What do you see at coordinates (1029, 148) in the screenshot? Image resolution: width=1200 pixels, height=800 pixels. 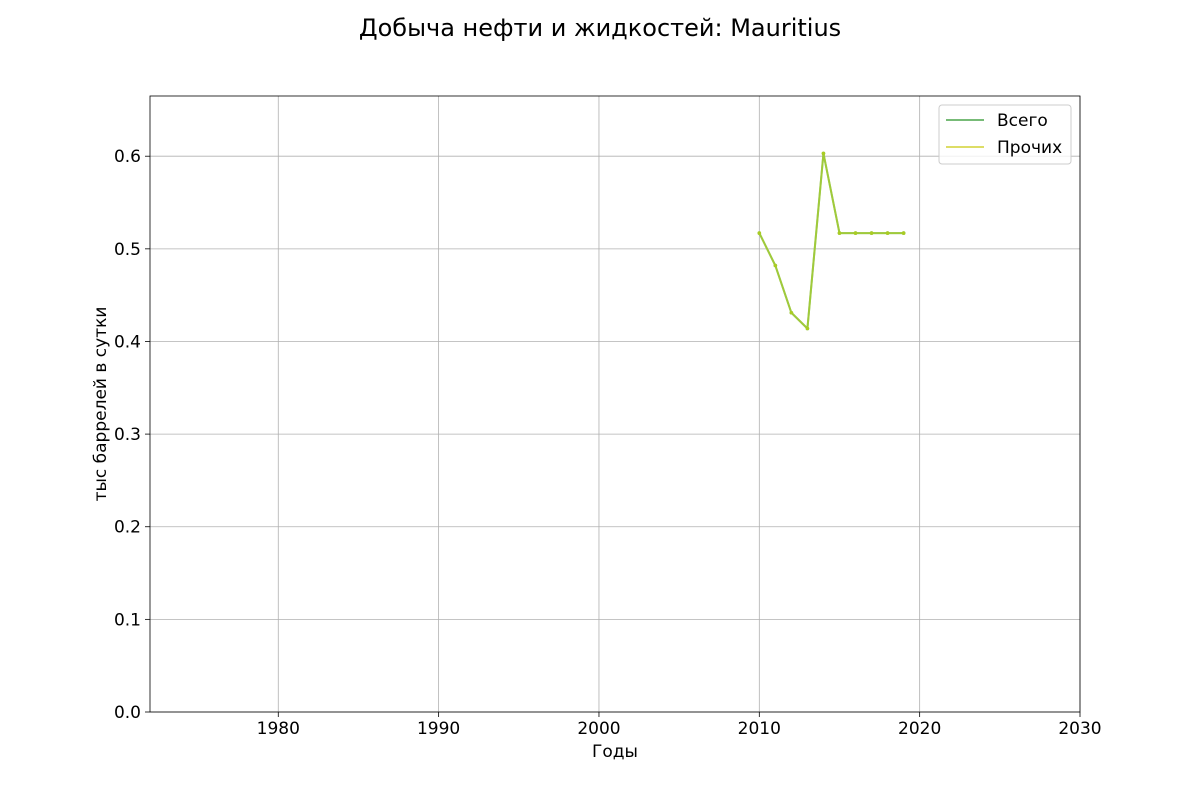 I see `legend-label-2: Прочих` at bounding box center [1029, 148].